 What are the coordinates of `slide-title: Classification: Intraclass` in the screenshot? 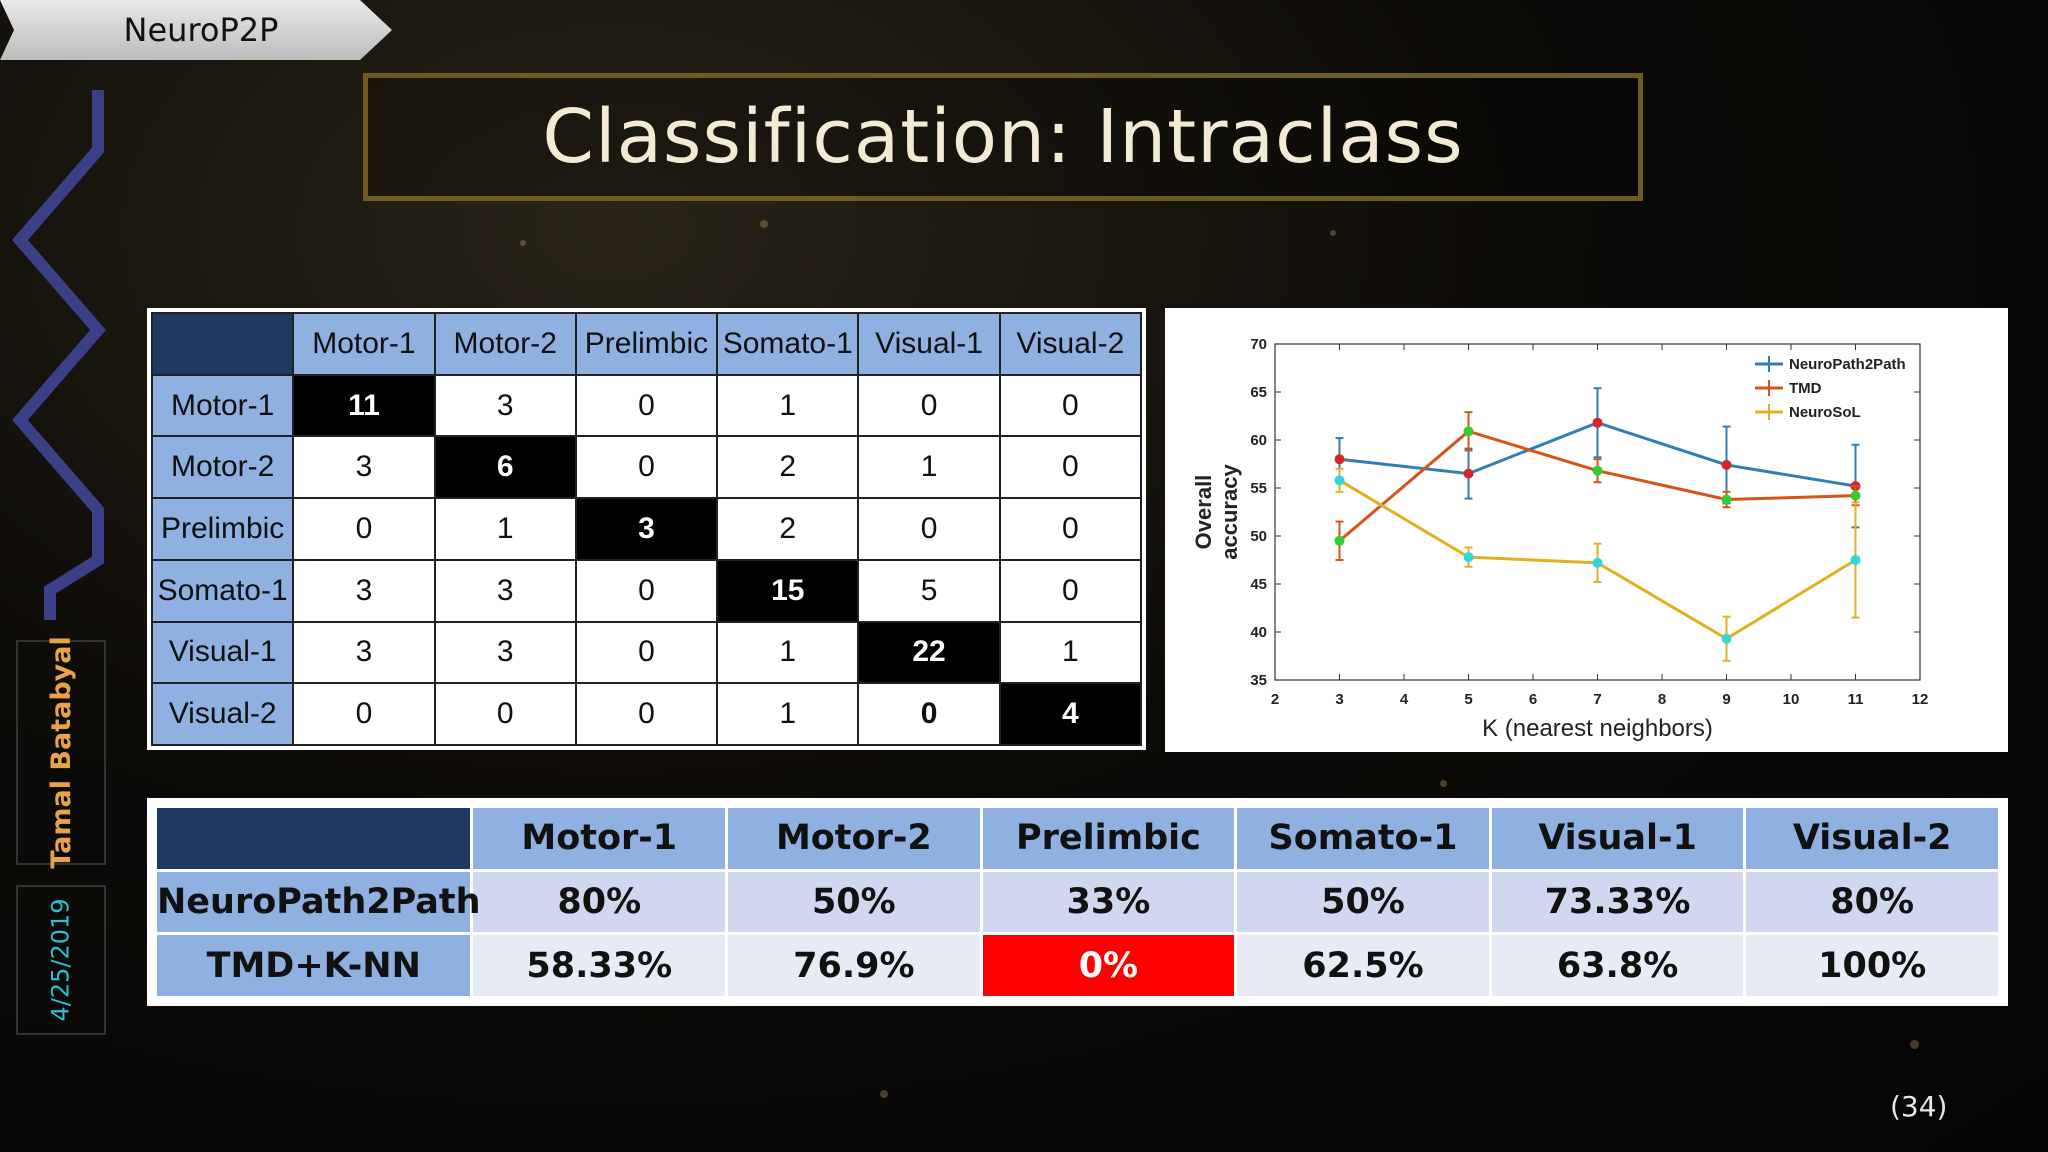 It's located at (1003, 137).